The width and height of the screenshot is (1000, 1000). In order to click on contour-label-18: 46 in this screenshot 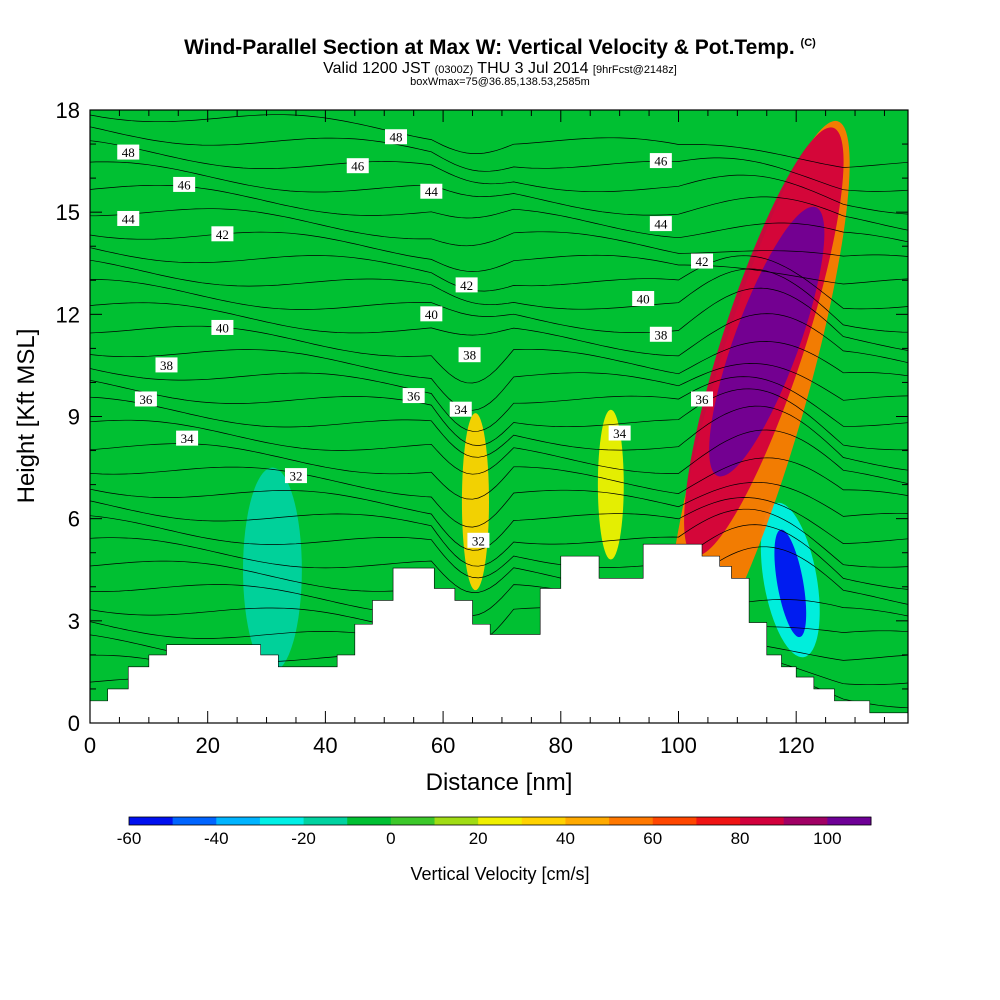, I will do `click(660, 161)`.